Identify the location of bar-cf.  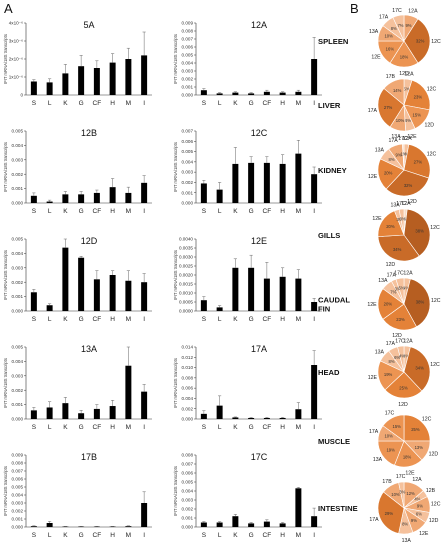
(96, 295).